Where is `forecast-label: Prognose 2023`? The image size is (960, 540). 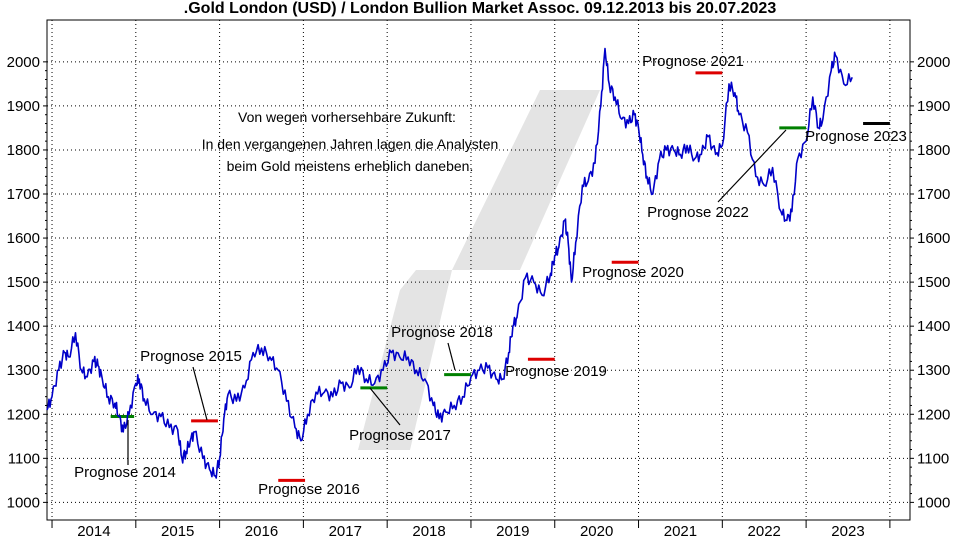 forecast-label: Prognose 2023 is located at coordinates (856, 136).